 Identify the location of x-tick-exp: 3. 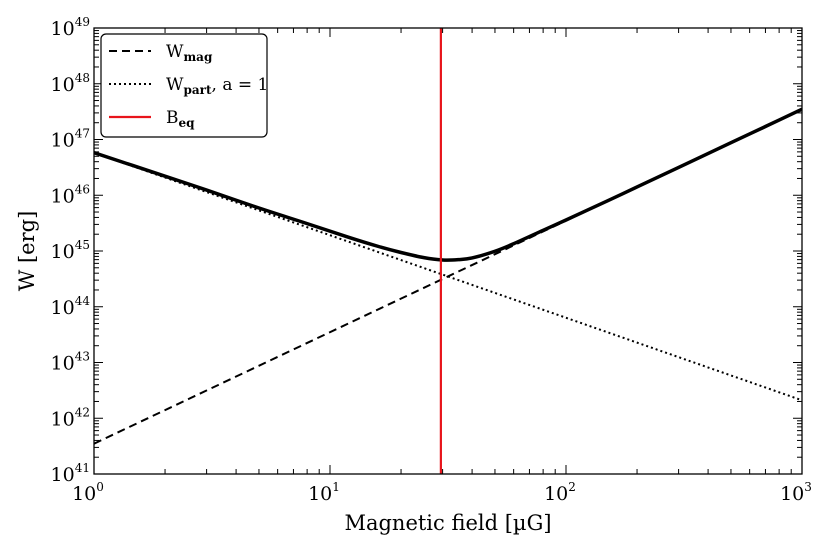
(808, 487).